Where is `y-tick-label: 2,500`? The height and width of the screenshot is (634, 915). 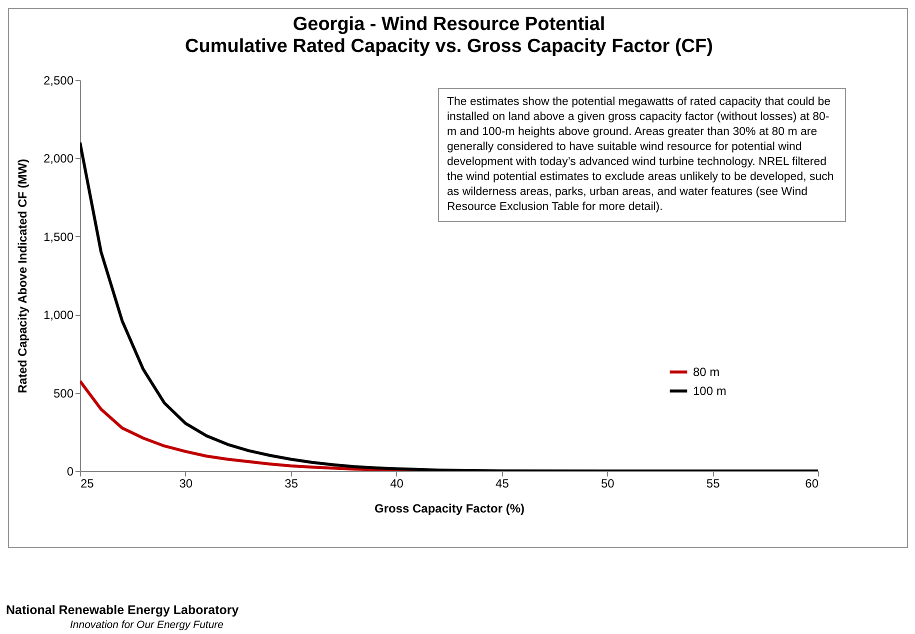 y-tick-label: 2,500 is located at coordinates (58, 81).